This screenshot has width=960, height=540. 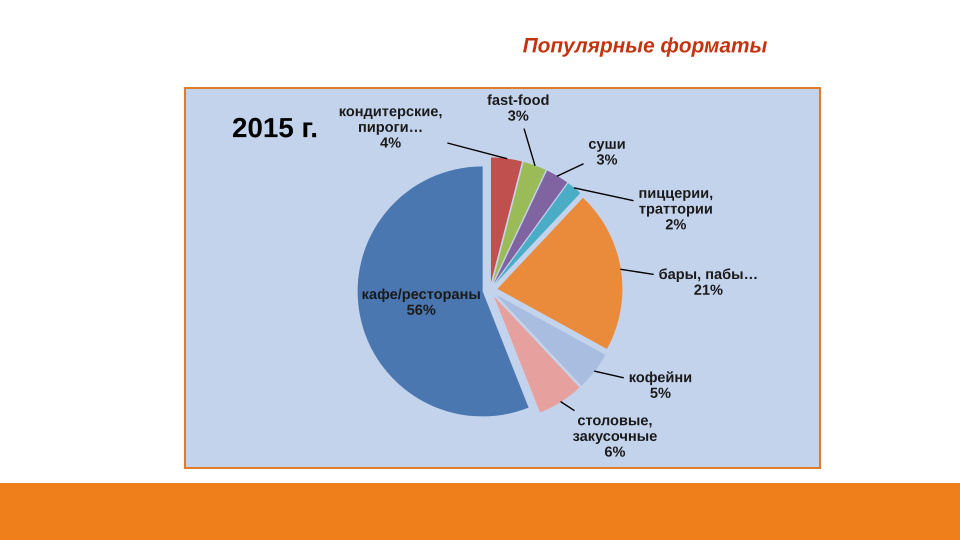 I want to click on chart-title: Популярные форматы, so click(x=645, y=47).